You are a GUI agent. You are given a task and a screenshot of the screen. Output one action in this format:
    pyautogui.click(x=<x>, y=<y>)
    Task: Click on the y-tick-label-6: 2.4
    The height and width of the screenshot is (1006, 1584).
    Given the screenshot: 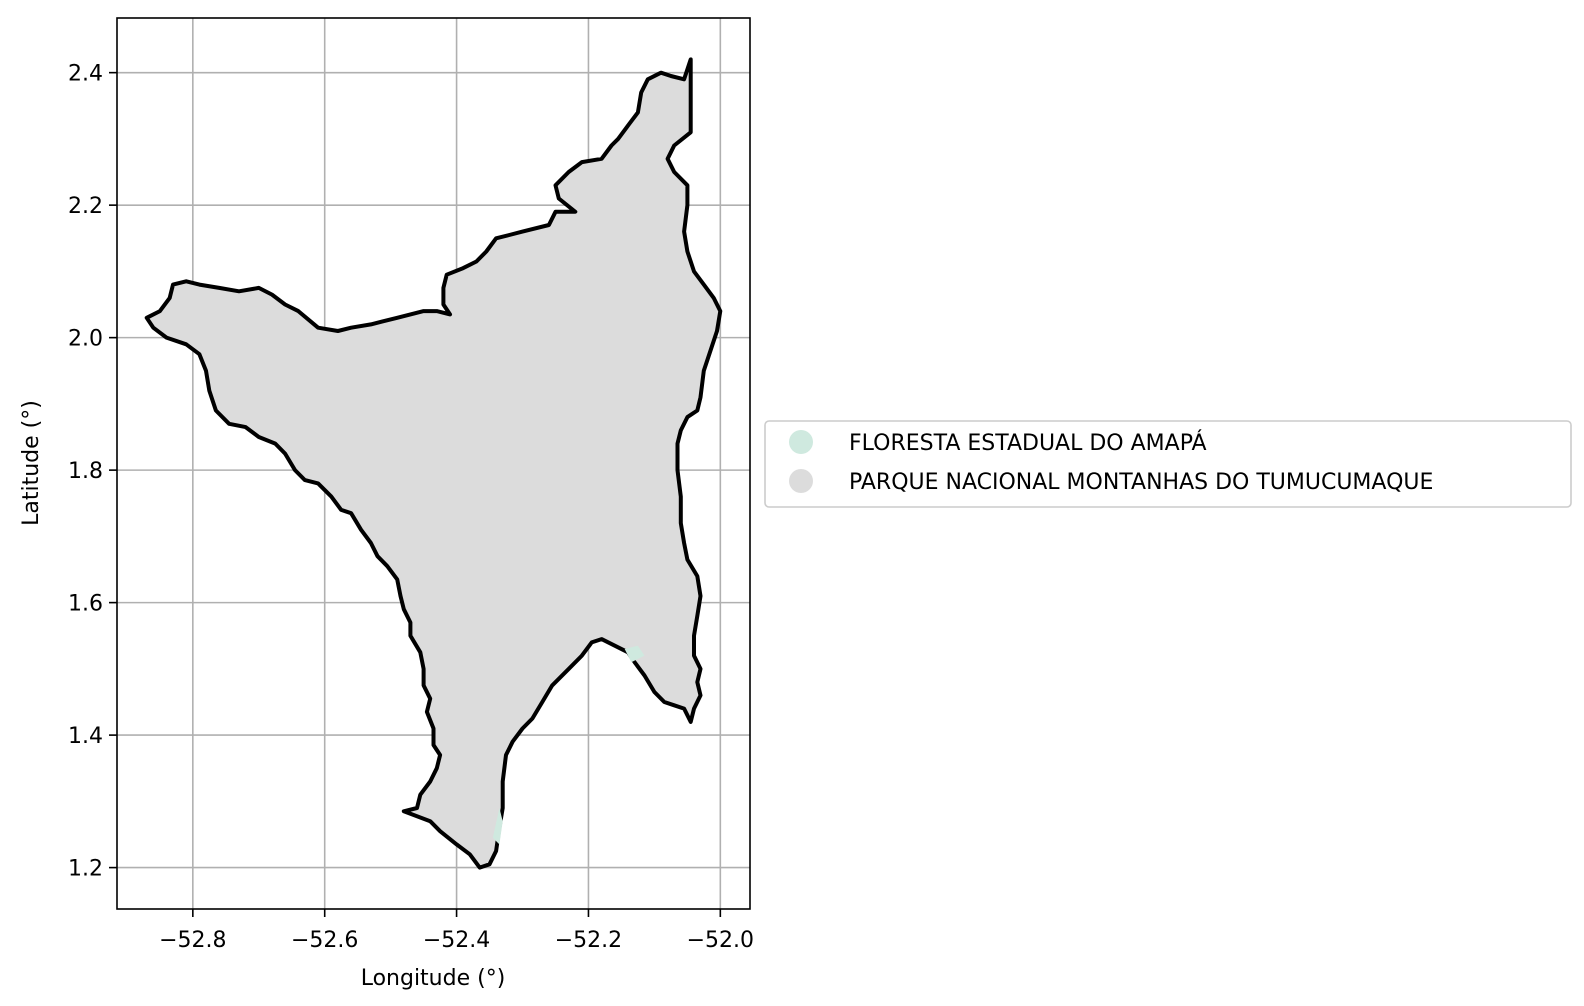 What is the action you would take?
    pyautogui.click(x=85, y=74)
    